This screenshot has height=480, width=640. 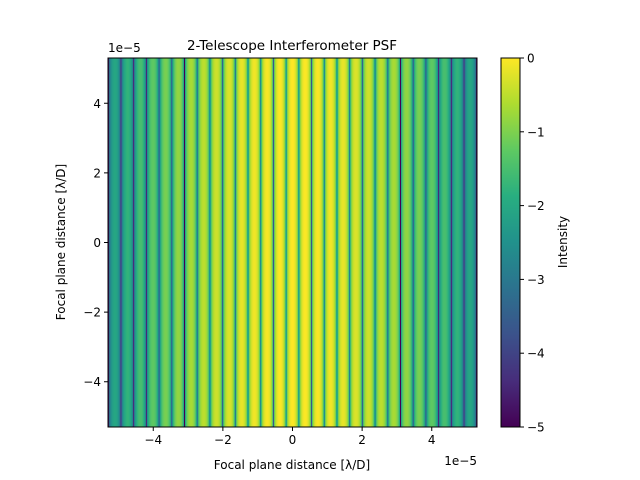 I want to click on y-tick-label: 4, so click(x=97, y=104).